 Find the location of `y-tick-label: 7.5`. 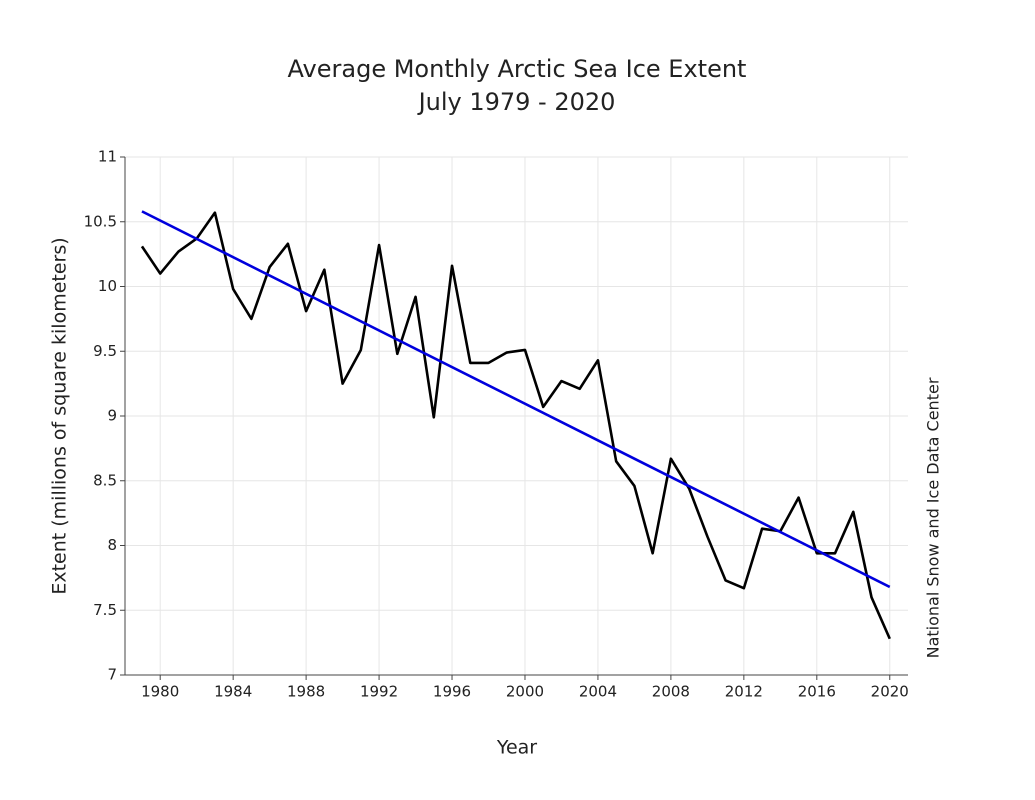

y-tick-label: 7.5 is located at coordinates (105, 610).